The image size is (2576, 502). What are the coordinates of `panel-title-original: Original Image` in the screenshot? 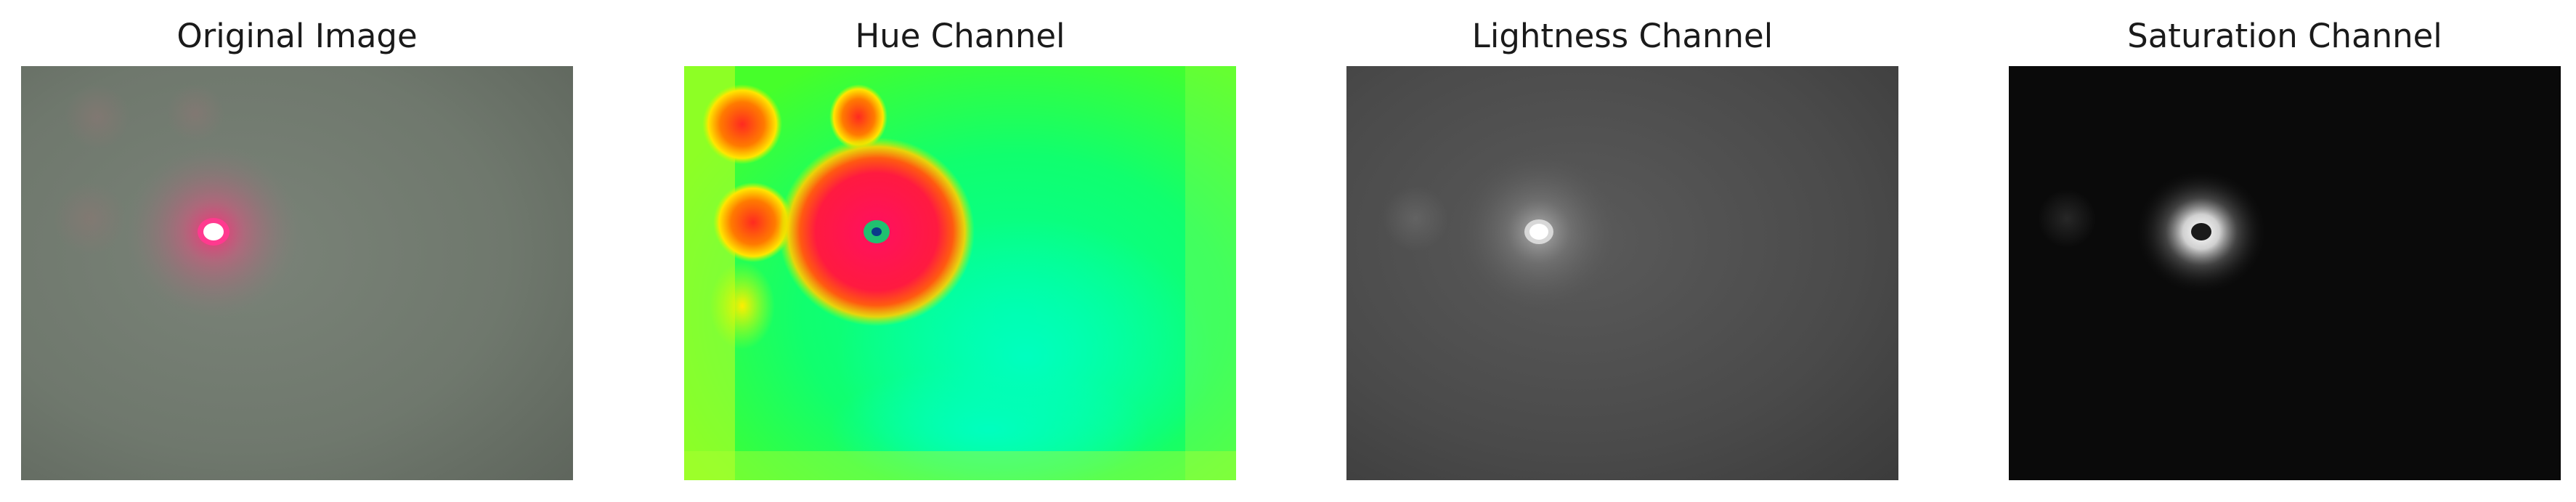 It's located at (297, 36).